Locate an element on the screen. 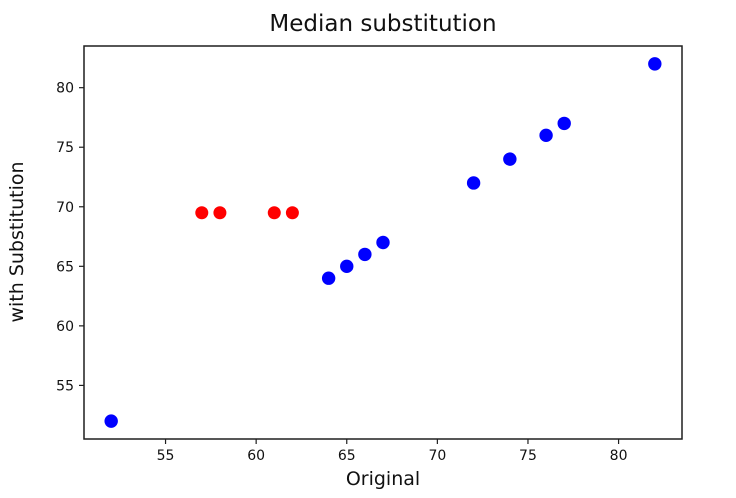  y-tick-label: 55 is located at coordinates (65, 386).